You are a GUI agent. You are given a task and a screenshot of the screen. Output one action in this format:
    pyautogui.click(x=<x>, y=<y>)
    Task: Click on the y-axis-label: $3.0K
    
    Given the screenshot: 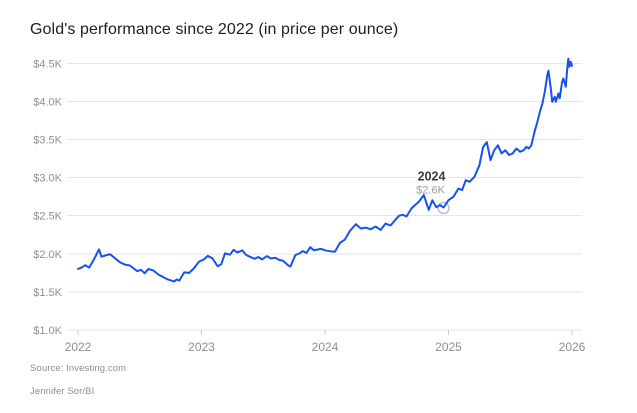 What is the action you would take?
    pyautogui.click(x=47, y=179)
    